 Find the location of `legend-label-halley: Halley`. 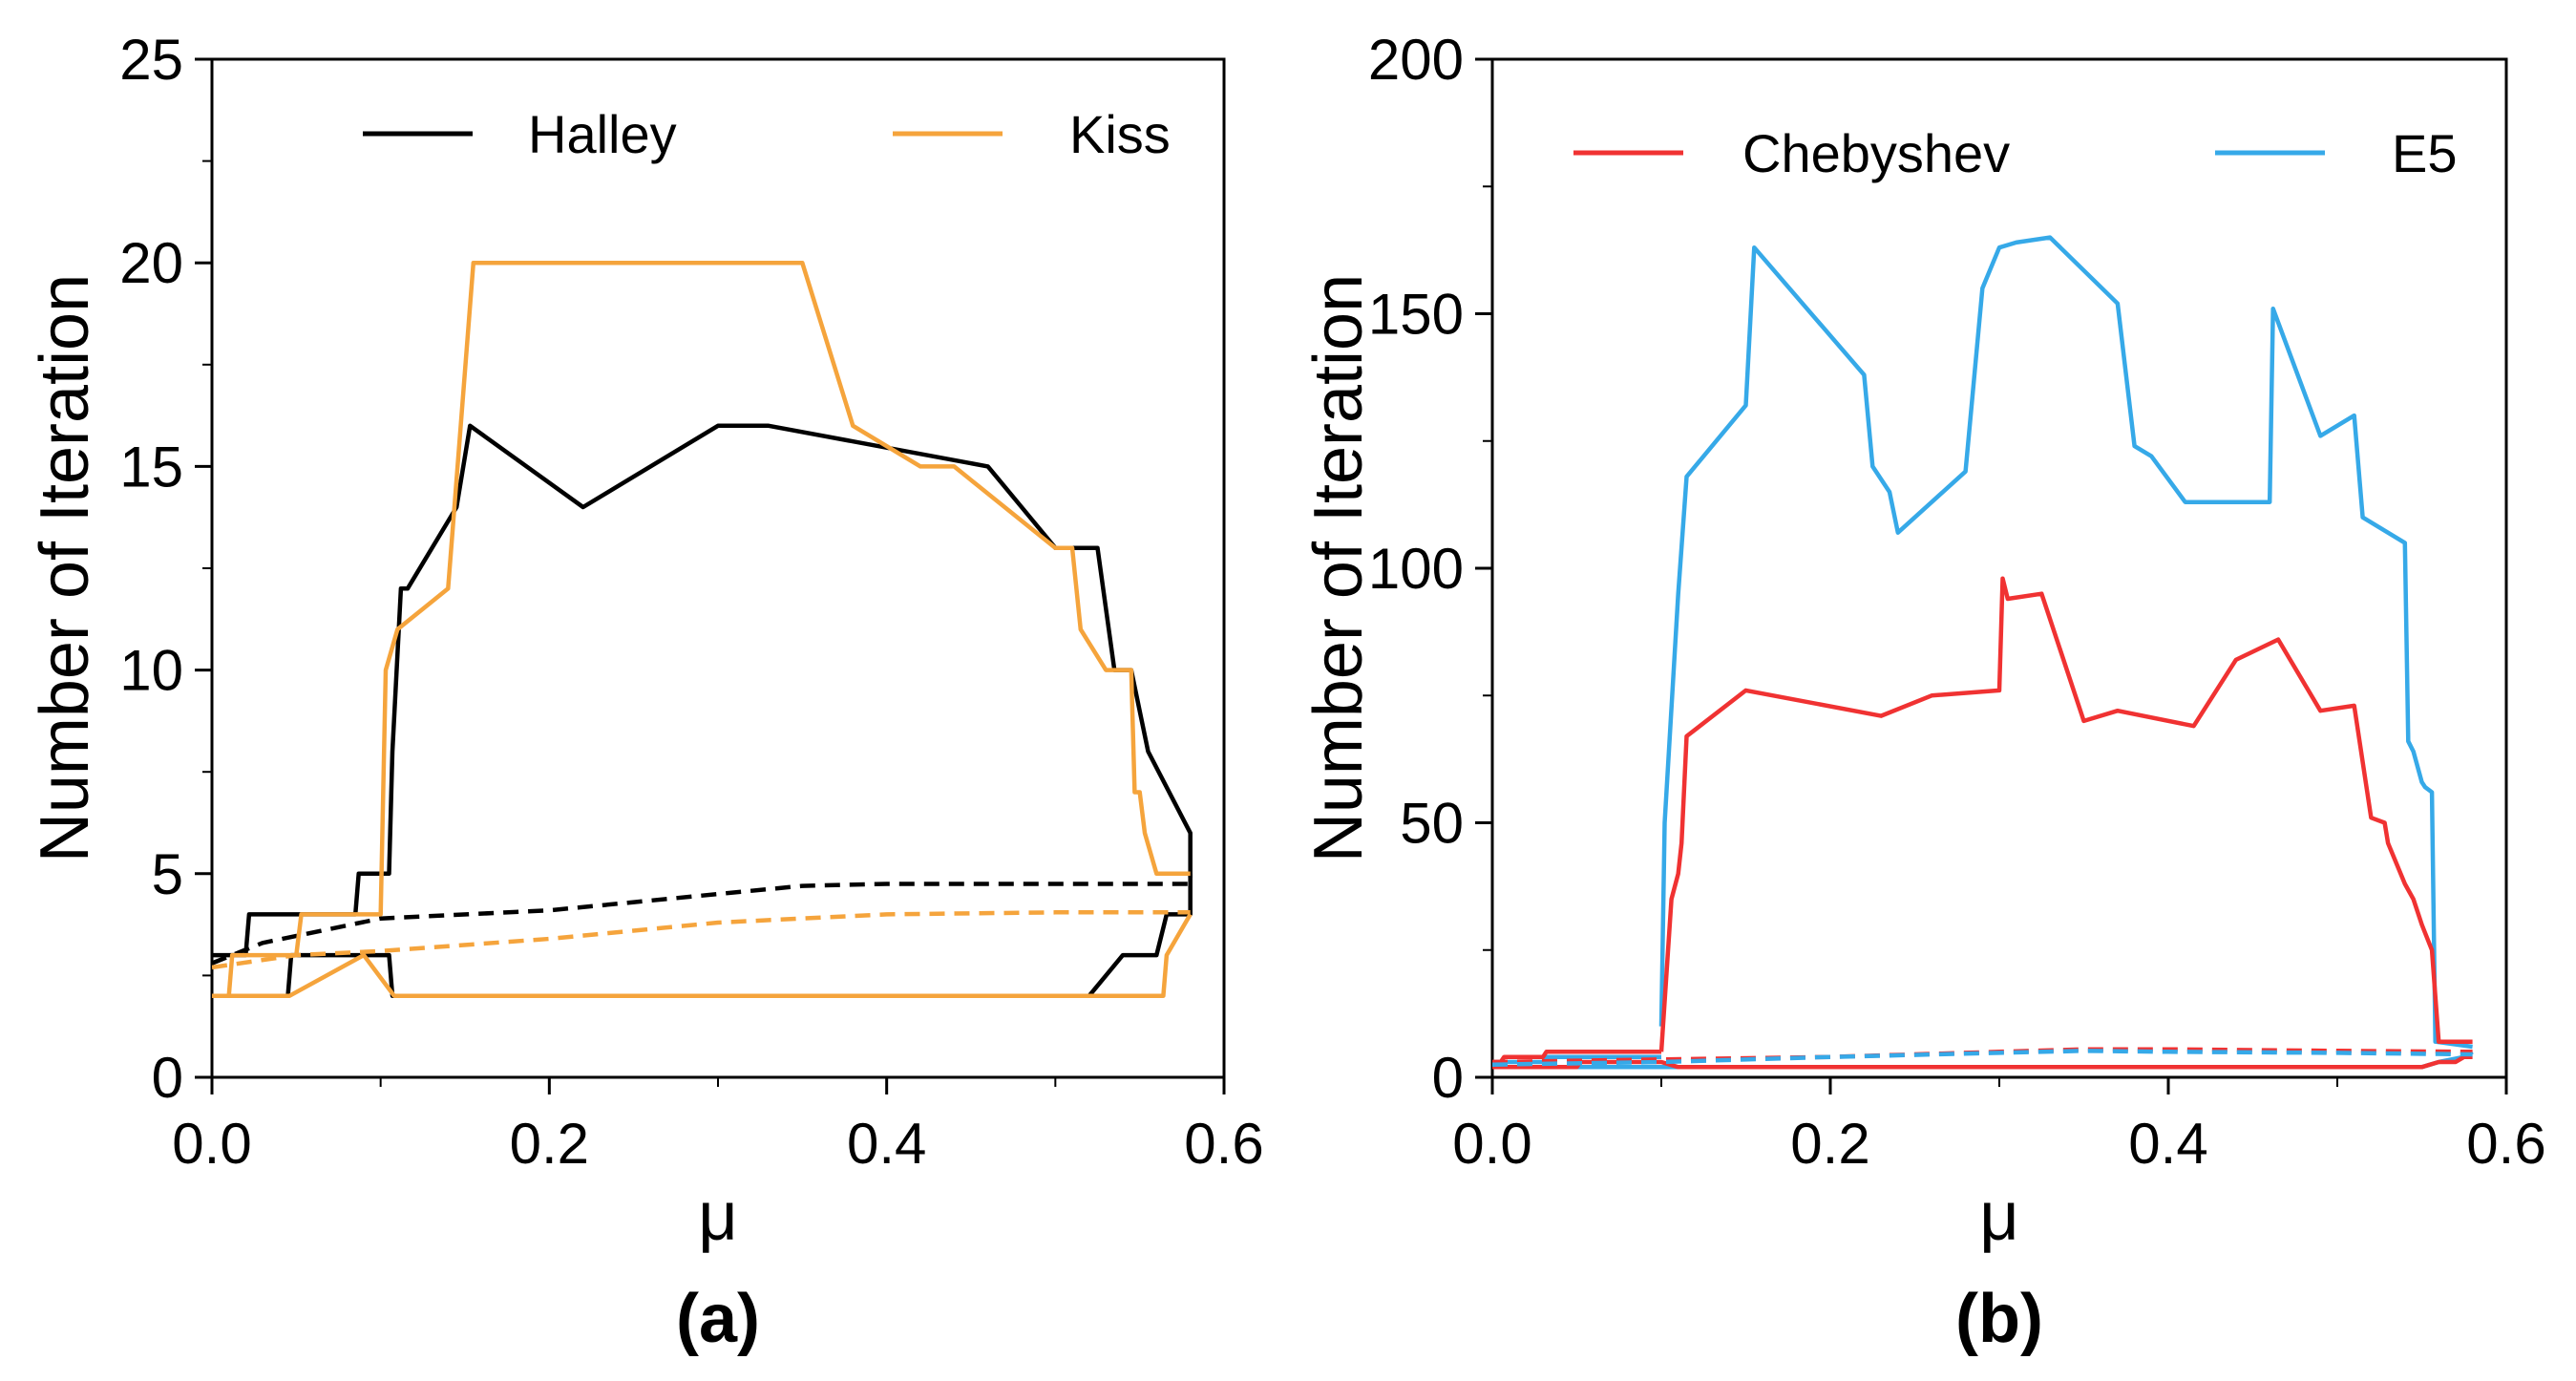

legend-label-halley: Halley is located at coordinates (602, 134).